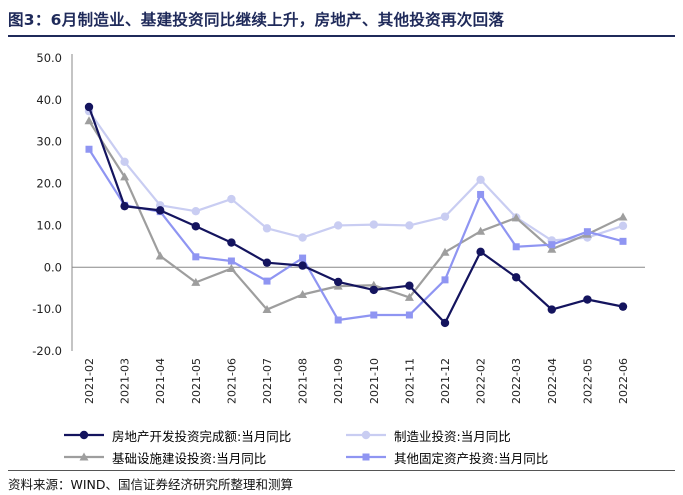  I want to click on y-tick-label: 20.0, so click(49, 184).